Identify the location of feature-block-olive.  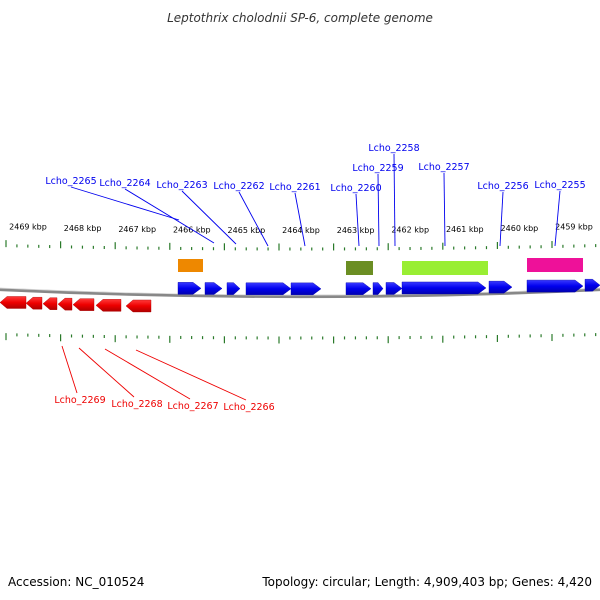
(359, 268).